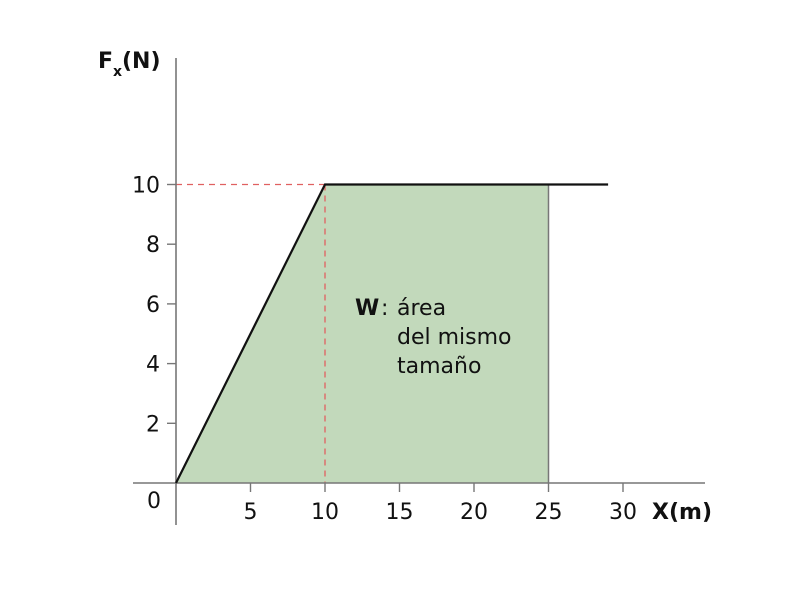 Image resolution: width=800 pixels, height=600 pixels. I want to click on annotation-line-2: del mismo, so click(454, 337).